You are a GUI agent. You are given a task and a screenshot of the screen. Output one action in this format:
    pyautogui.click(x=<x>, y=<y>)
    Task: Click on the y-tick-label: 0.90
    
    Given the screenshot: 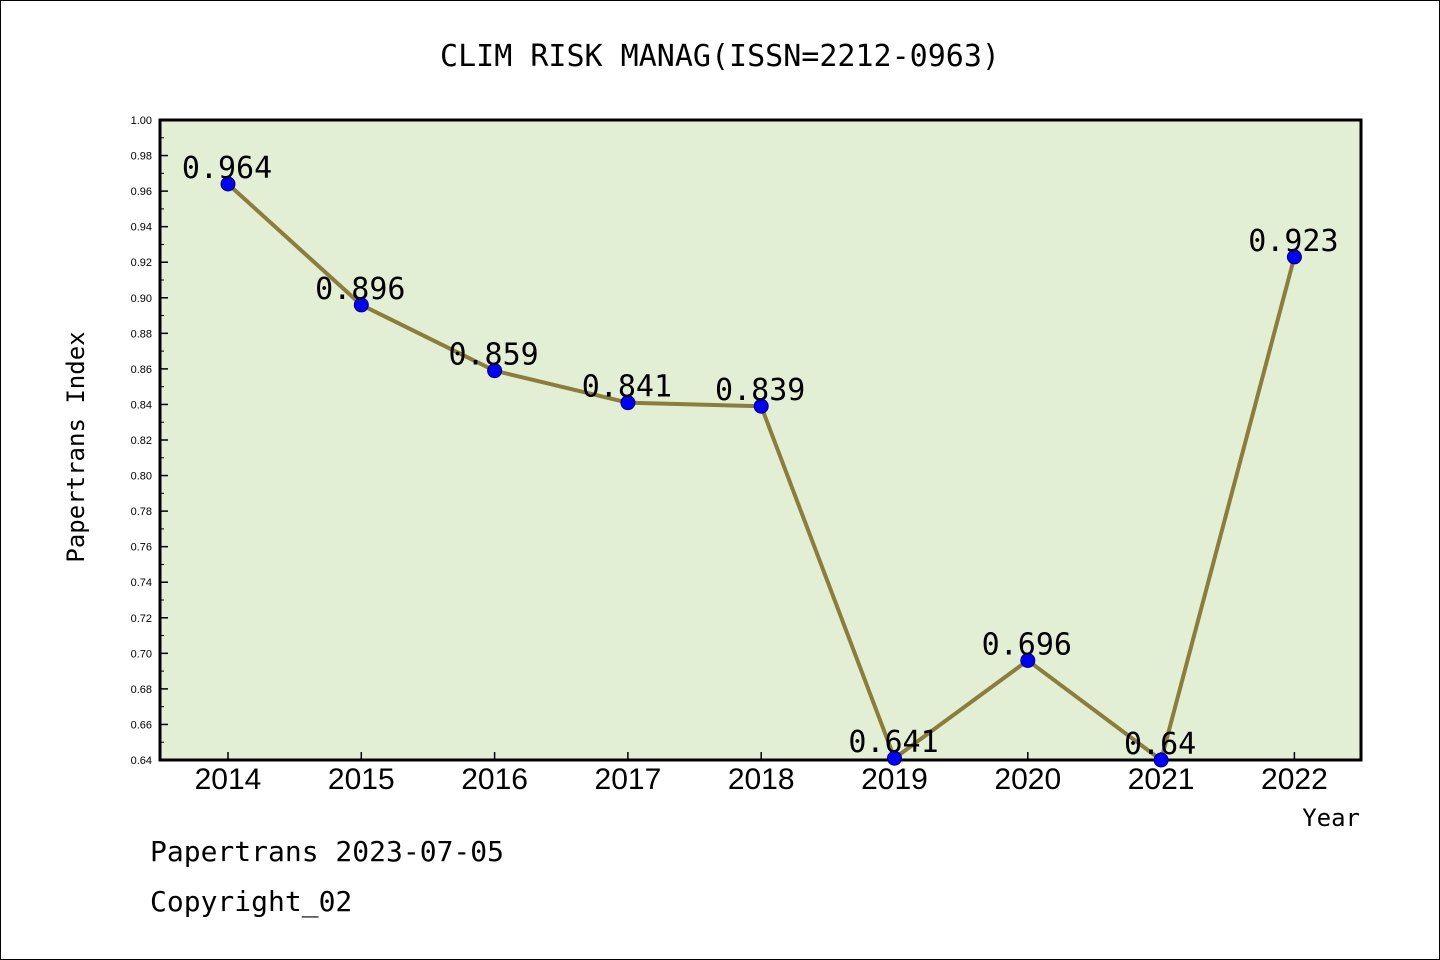 What is the action you would take?
    pyautogui.click(x=141, y=299)
    